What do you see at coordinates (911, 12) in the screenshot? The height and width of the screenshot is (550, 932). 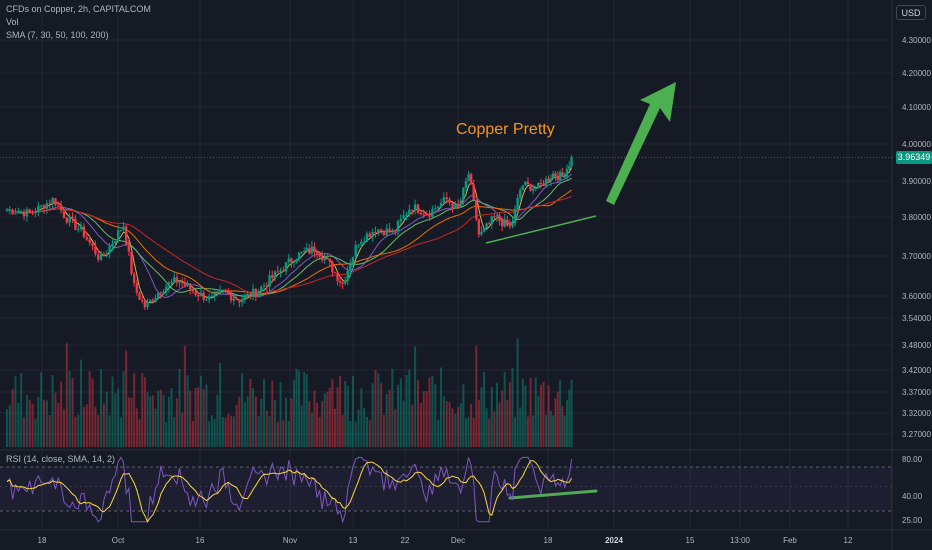 I see `currency-button: USD` at bounding box center [911, 12].